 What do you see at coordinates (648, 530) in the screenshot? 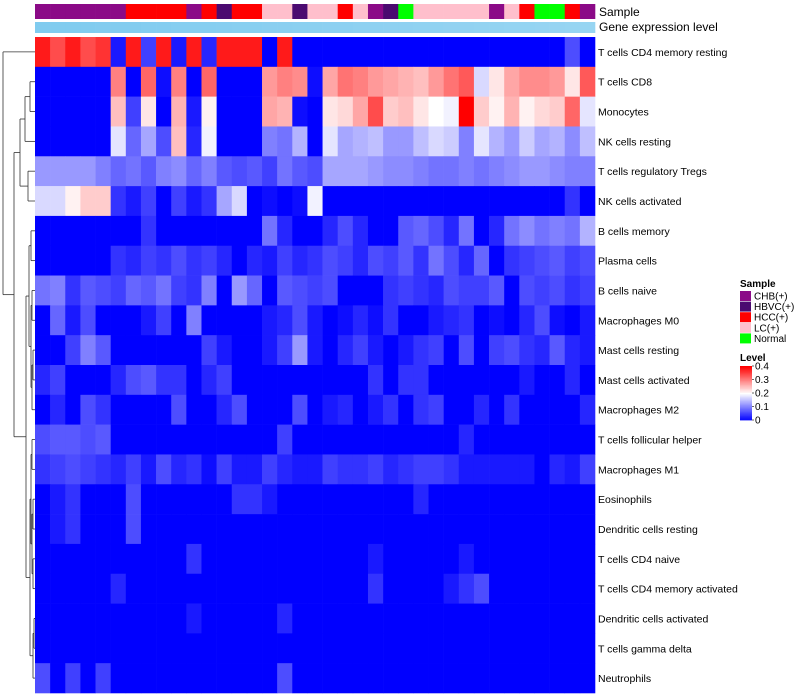
I see `row-label: Dendritic cells resting` at bounding box center [648, 530].